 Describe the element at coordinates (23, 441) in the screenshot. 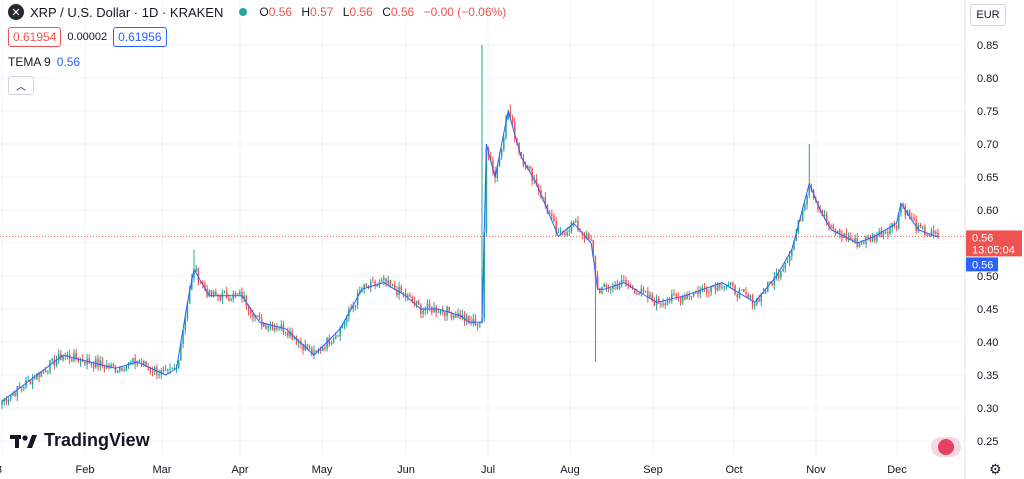

I see `tradingview-logo-icon` at that location.